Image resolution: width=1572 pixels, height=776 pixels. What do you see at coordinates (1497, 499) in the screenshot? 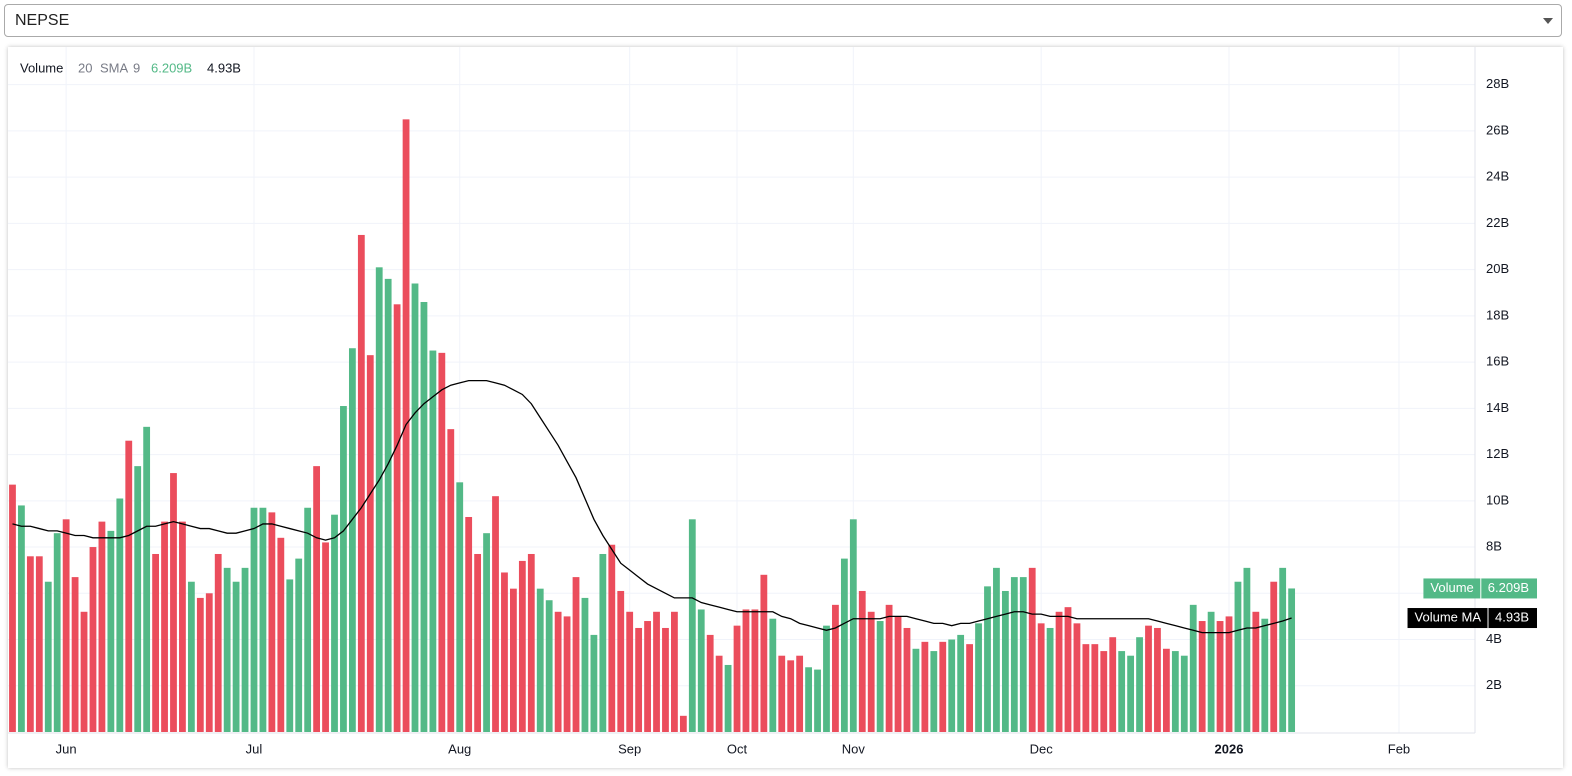
I see `y-tick-label: 10B` at bounding box center [1497, 499].